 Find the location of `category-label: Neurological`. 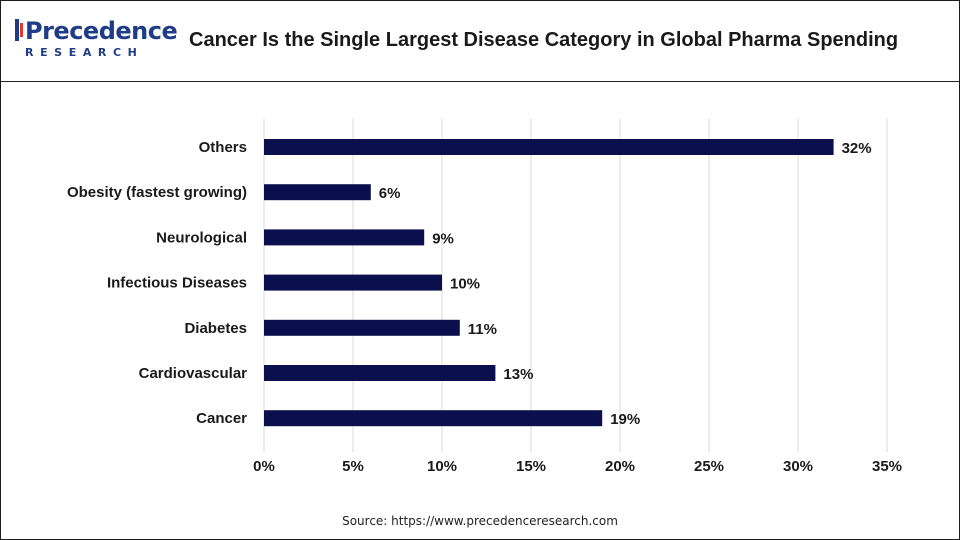

category-label: Neurological is located at coordinates (201, 237).